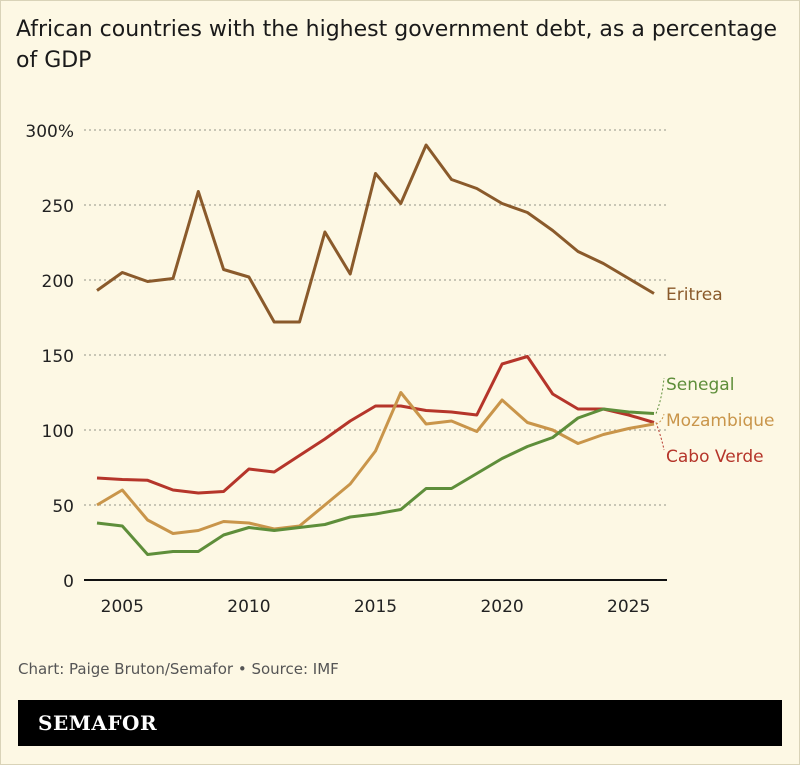 This screenshot has height=765, width=800. Describe the element at coordinates (248, 607) in the screenshot. I see `x-tick-label: 2010` at that location.